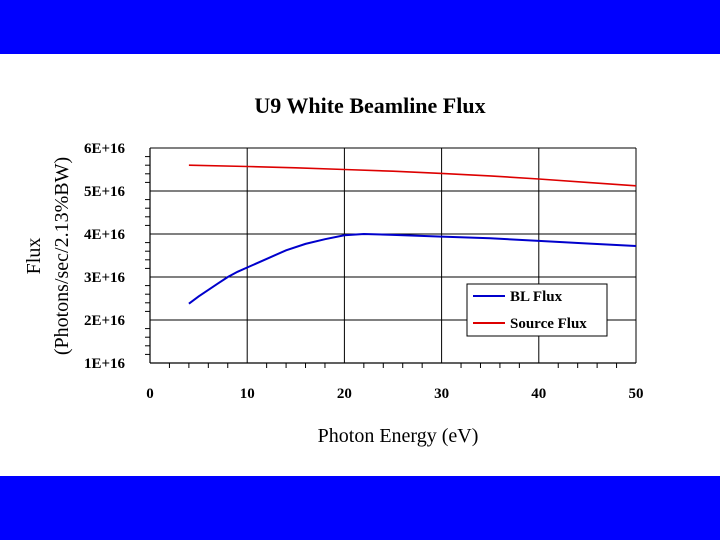 This screenshot has width=720, height=540. Describe the element at coordinates (105, 278) in the screenshot. I see `y-tick-label: 3E+16` at that location.